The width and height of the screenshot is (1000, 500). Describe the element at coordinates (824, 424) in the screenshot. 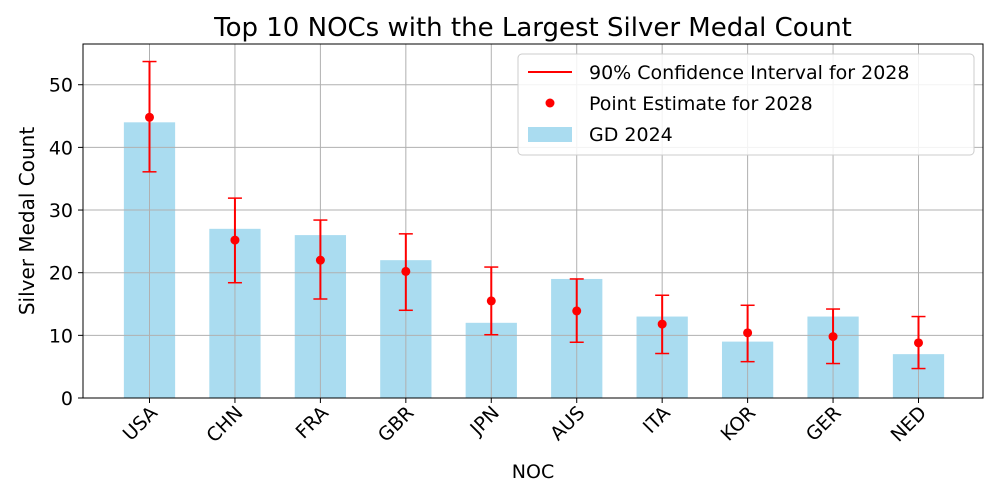

I see `x-tick-label-ger: GER` at that location.